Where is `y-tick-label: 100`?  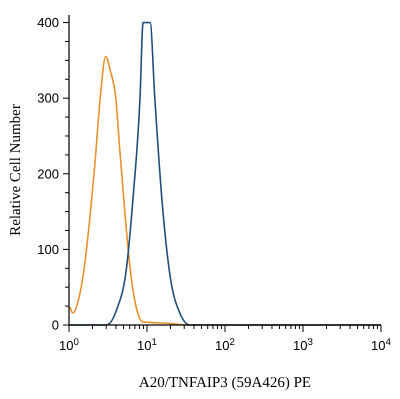 y-tick-label: 100 is located at coordinates (48, 249).